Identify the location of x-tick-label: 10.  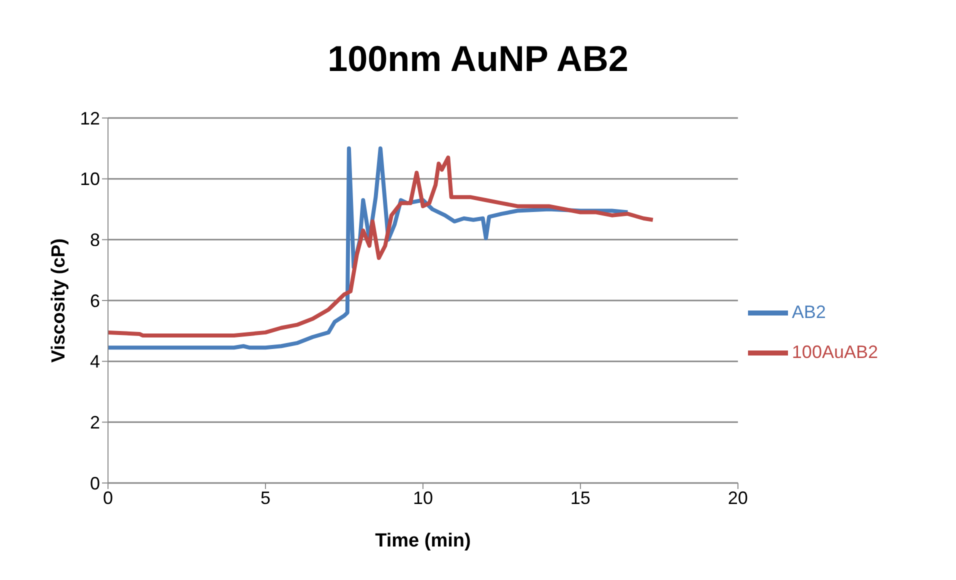
(422, 498).